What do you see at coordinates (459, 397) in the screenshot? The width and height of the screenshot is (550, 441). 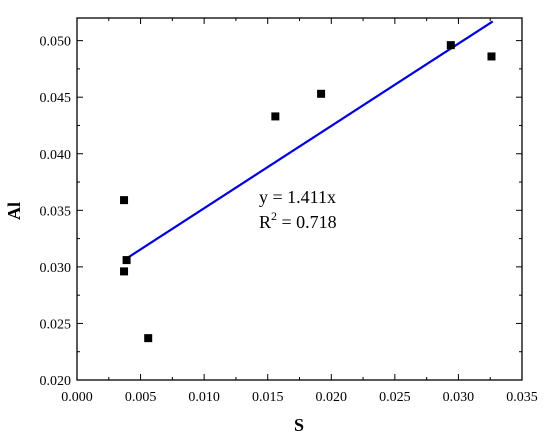 I see `x-tick-label: 0.030` at bounding box center [459, 397].